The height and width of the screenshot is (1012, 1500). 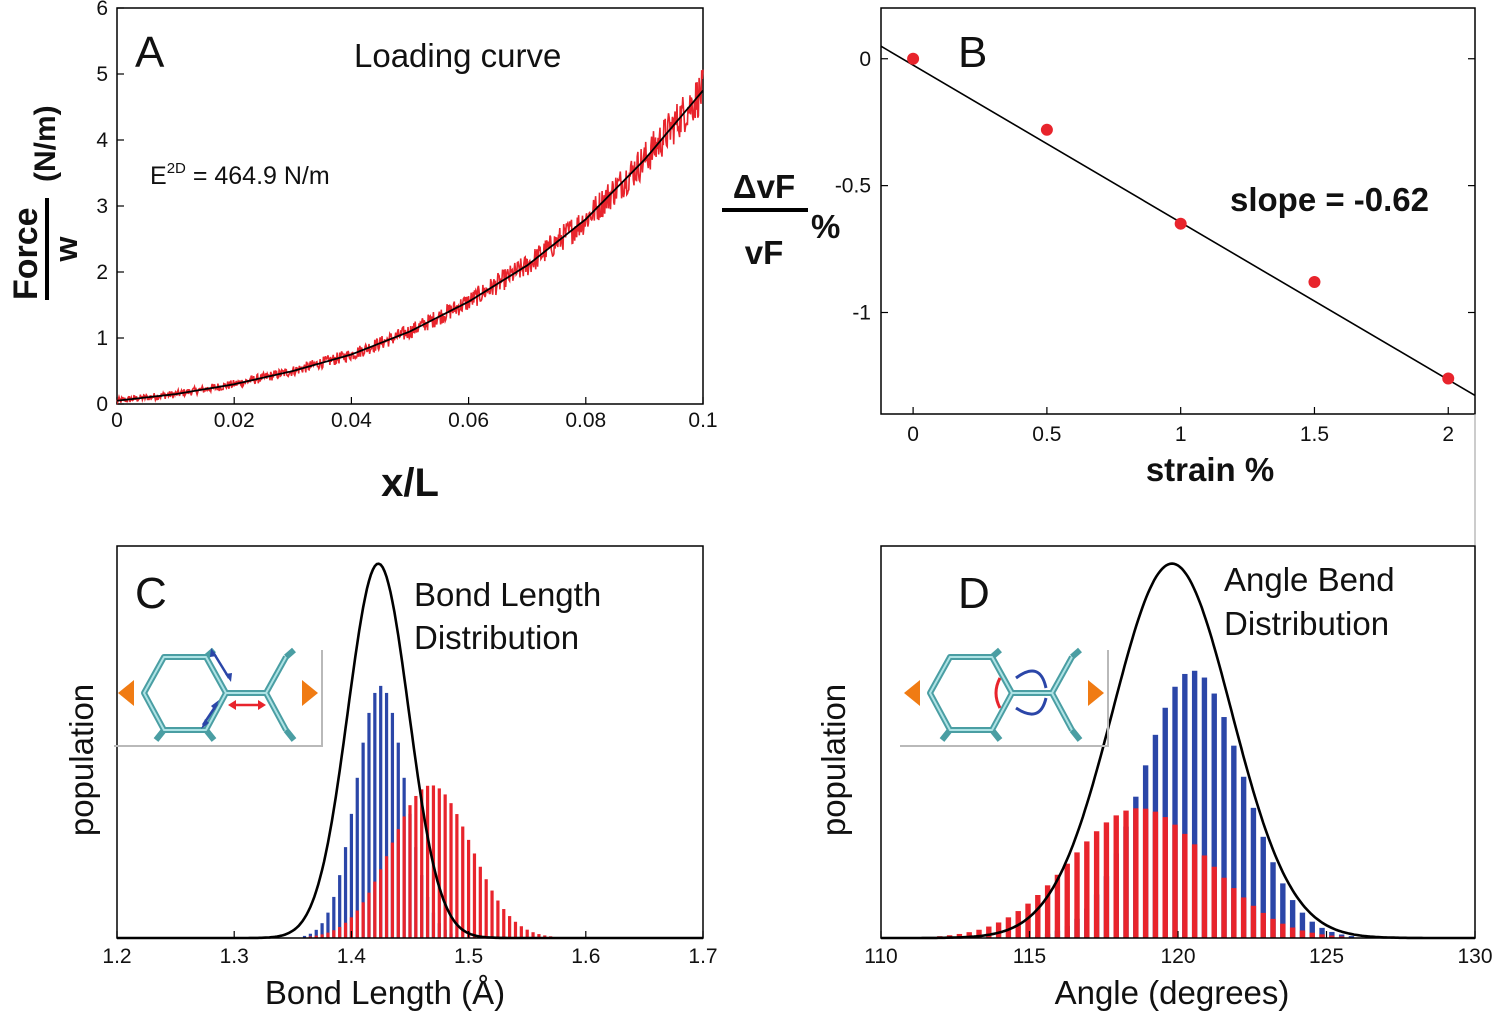 What do you see at coordinates (216, 688) in the screenshot?
I see `bond-rotate-arrow-icon` at bounding box center [216, 688].